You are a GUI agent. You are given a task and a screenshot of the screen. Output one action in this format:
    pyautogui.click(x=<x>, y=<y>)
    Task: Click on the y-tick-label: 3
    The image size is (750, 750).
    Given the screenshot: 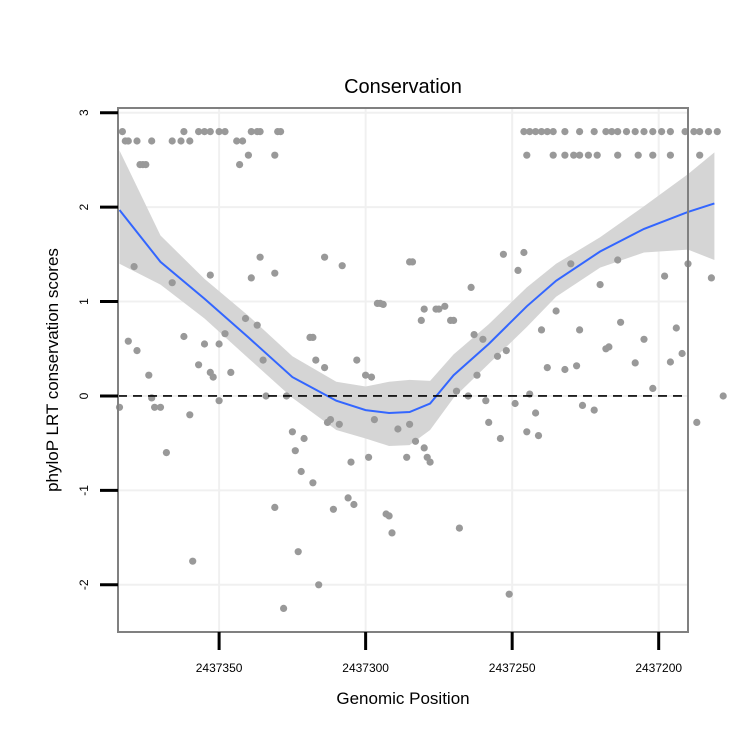 What is the action you would take?
    pyautogui.click(x=84, y=112)
    